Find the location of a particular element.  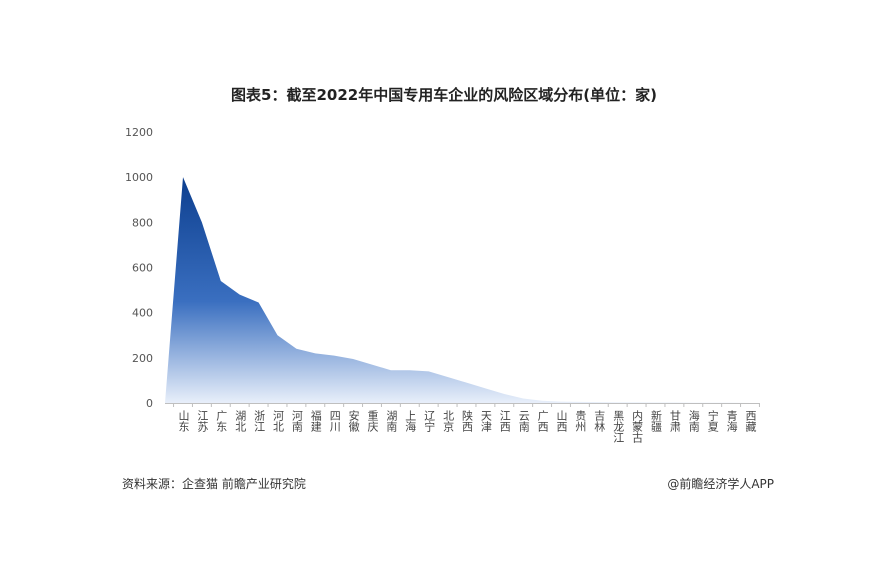

x-tick-label: 湖南 is located at coordinates (391, 421).